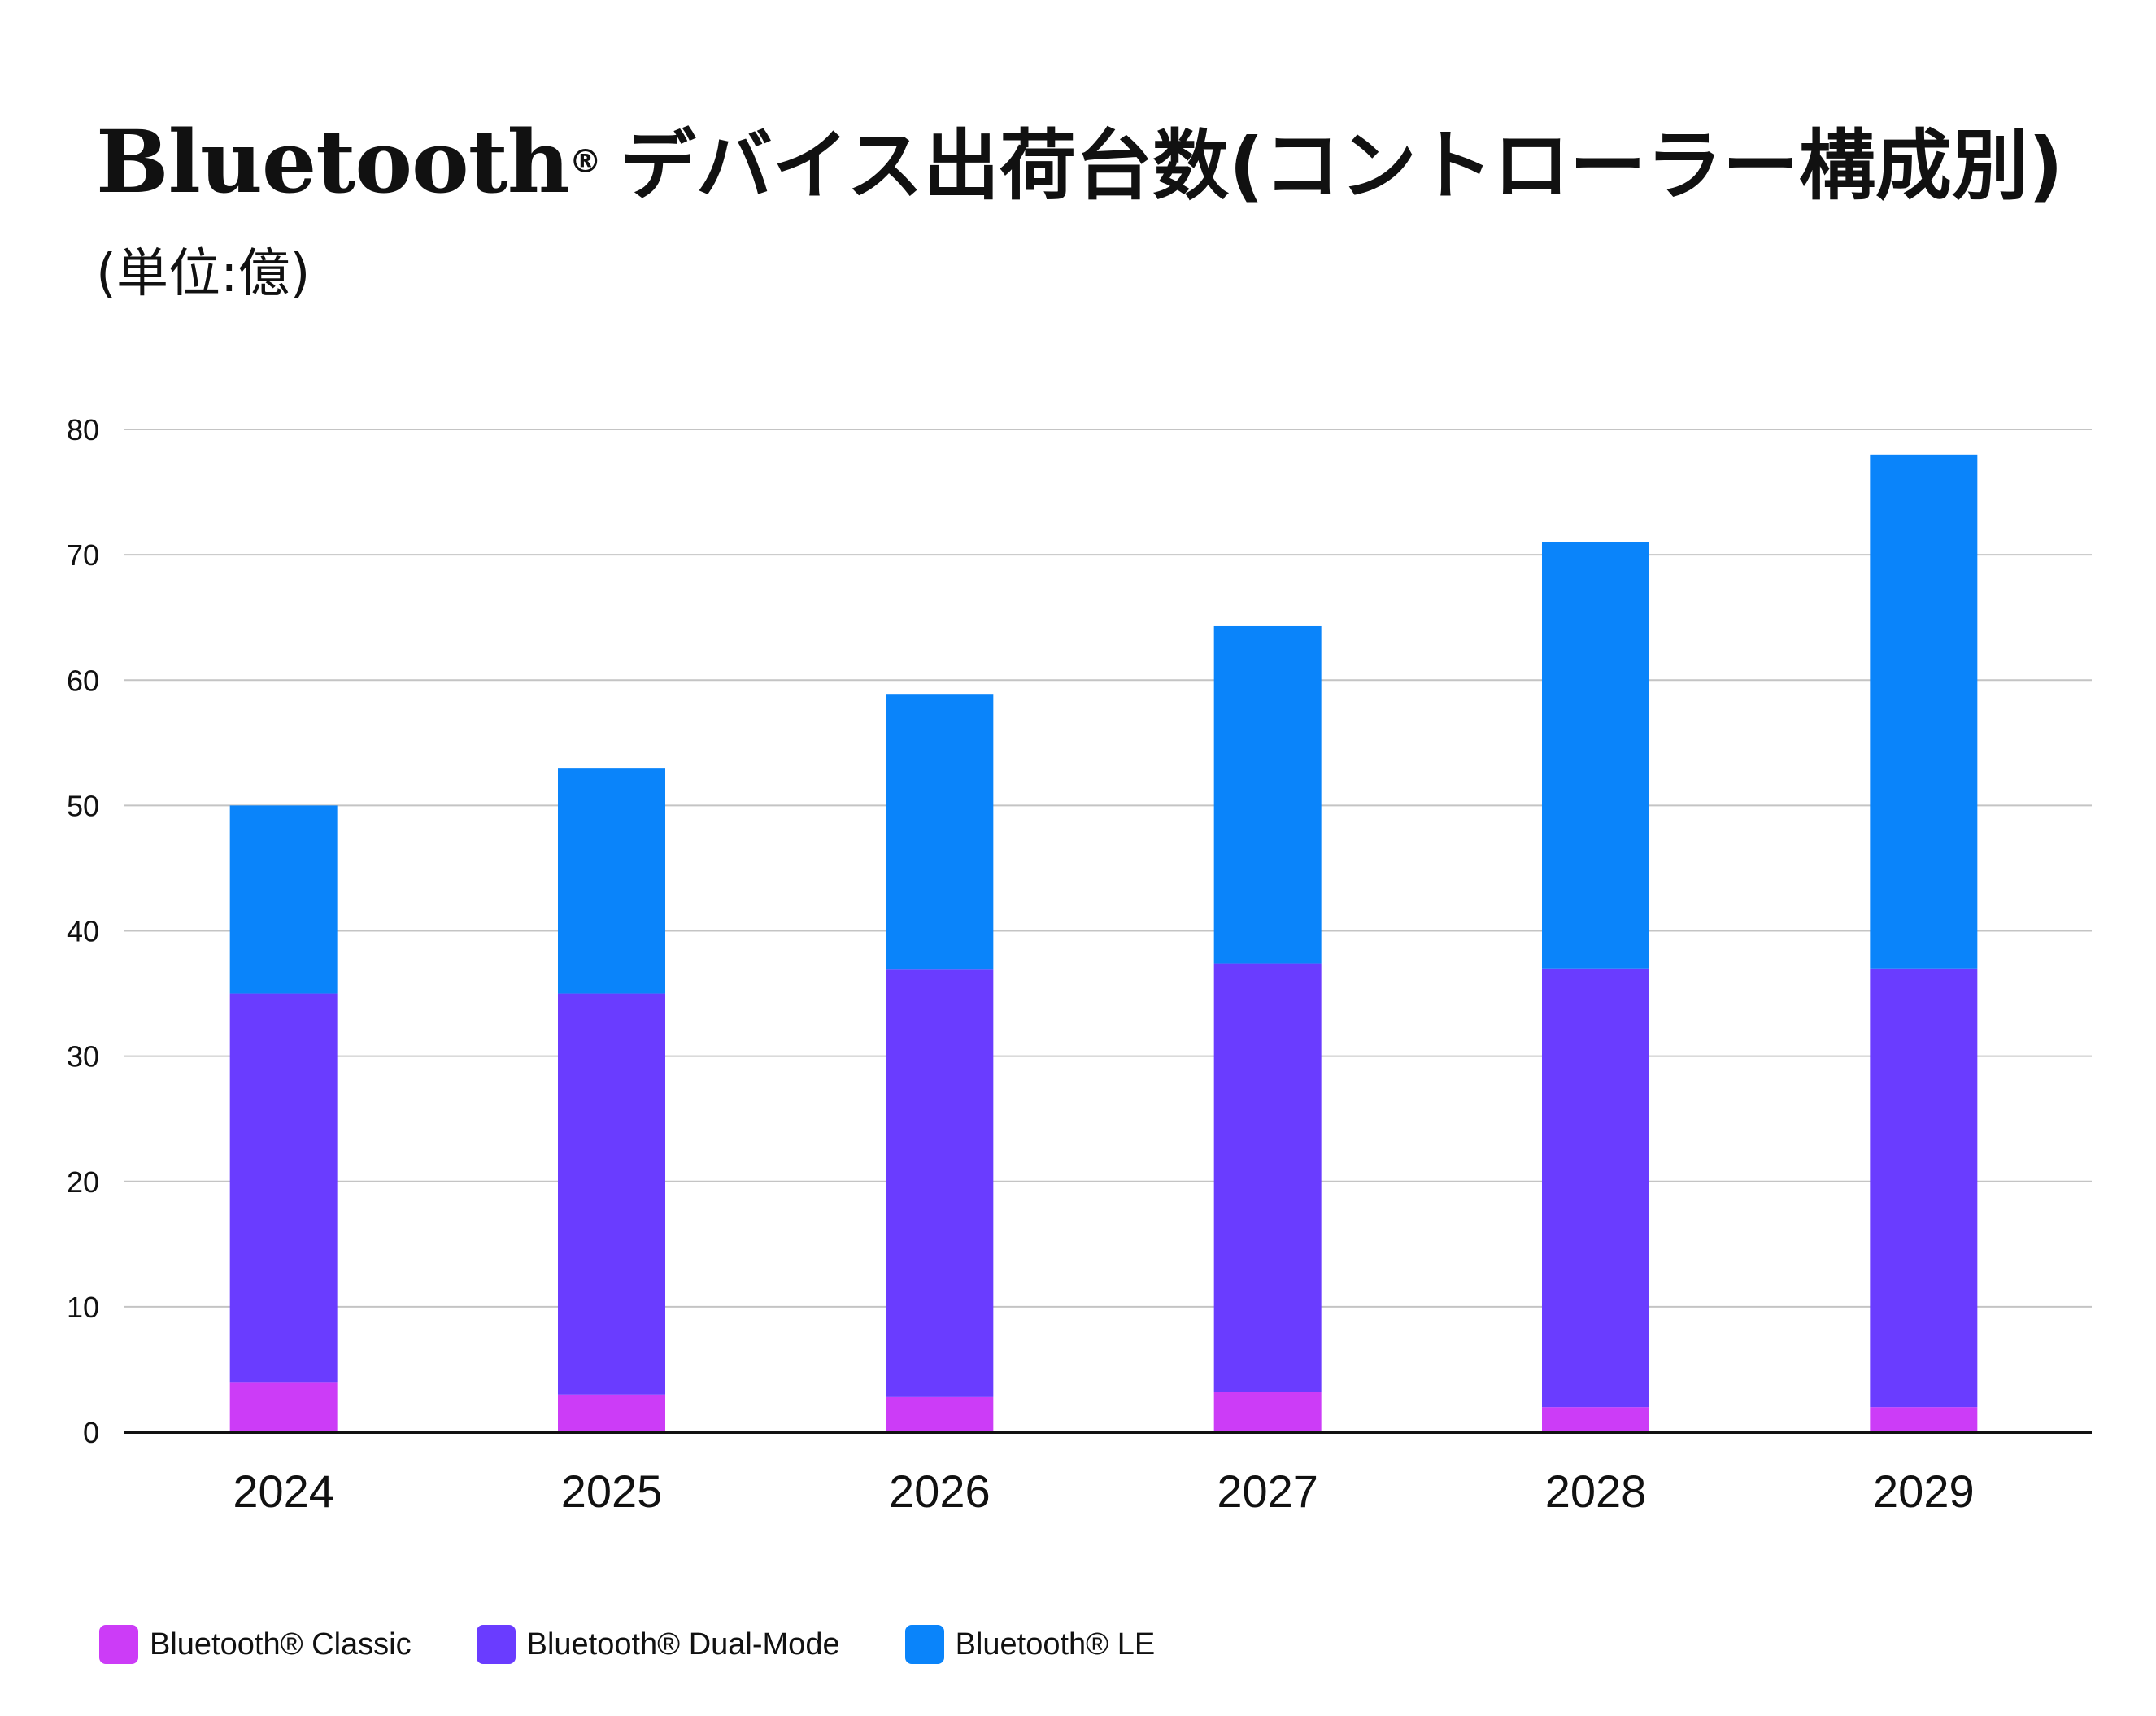  Describe the element at coordinates (1267, 1177) in the screenshot. I see `bar-segment-2027-dual-mode` at that location.